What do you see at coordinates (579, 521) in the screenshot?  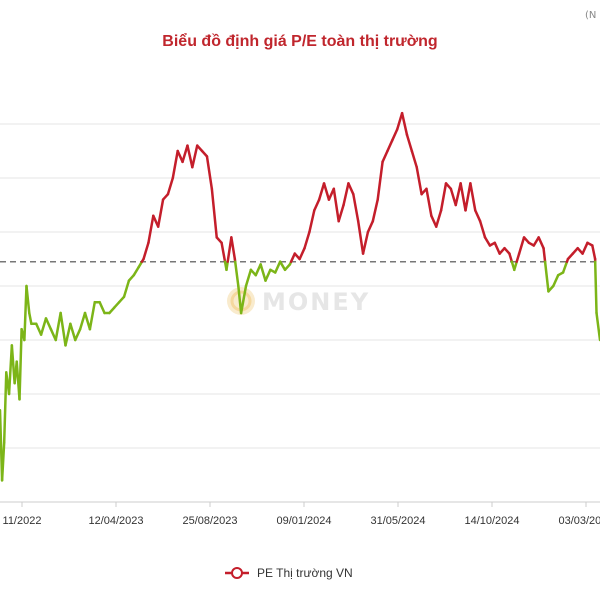 I see `x-tick-label: 03/03/2025` at bounding box center [579, 521].